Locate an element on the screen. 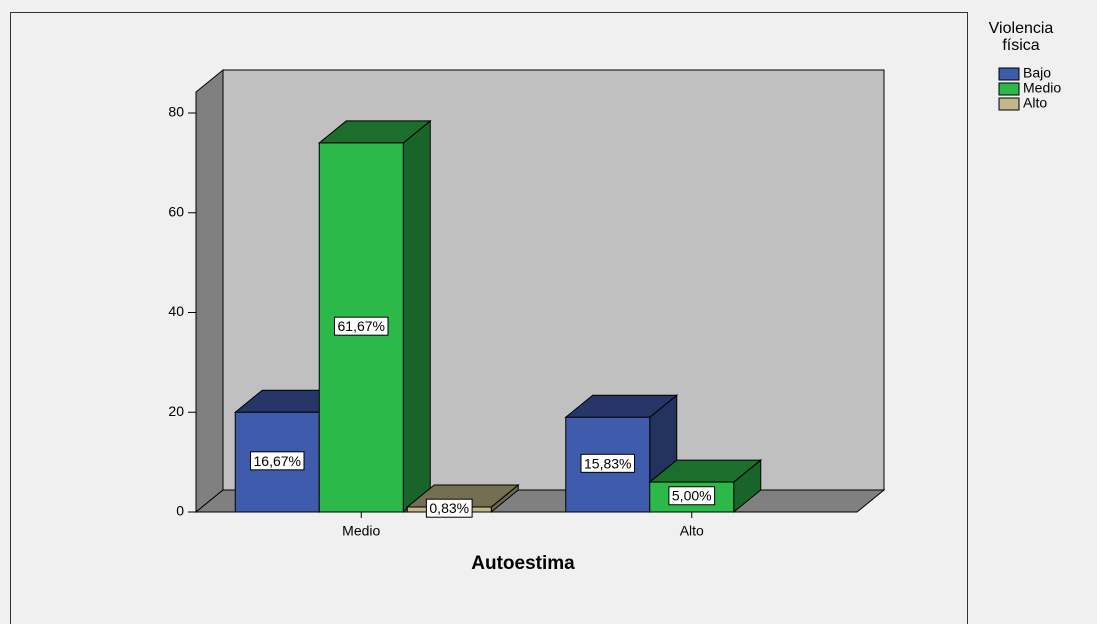 The height and width of the screenshot is (624, 1097). legend-label: Alto is located at coordinates (1035, 103).